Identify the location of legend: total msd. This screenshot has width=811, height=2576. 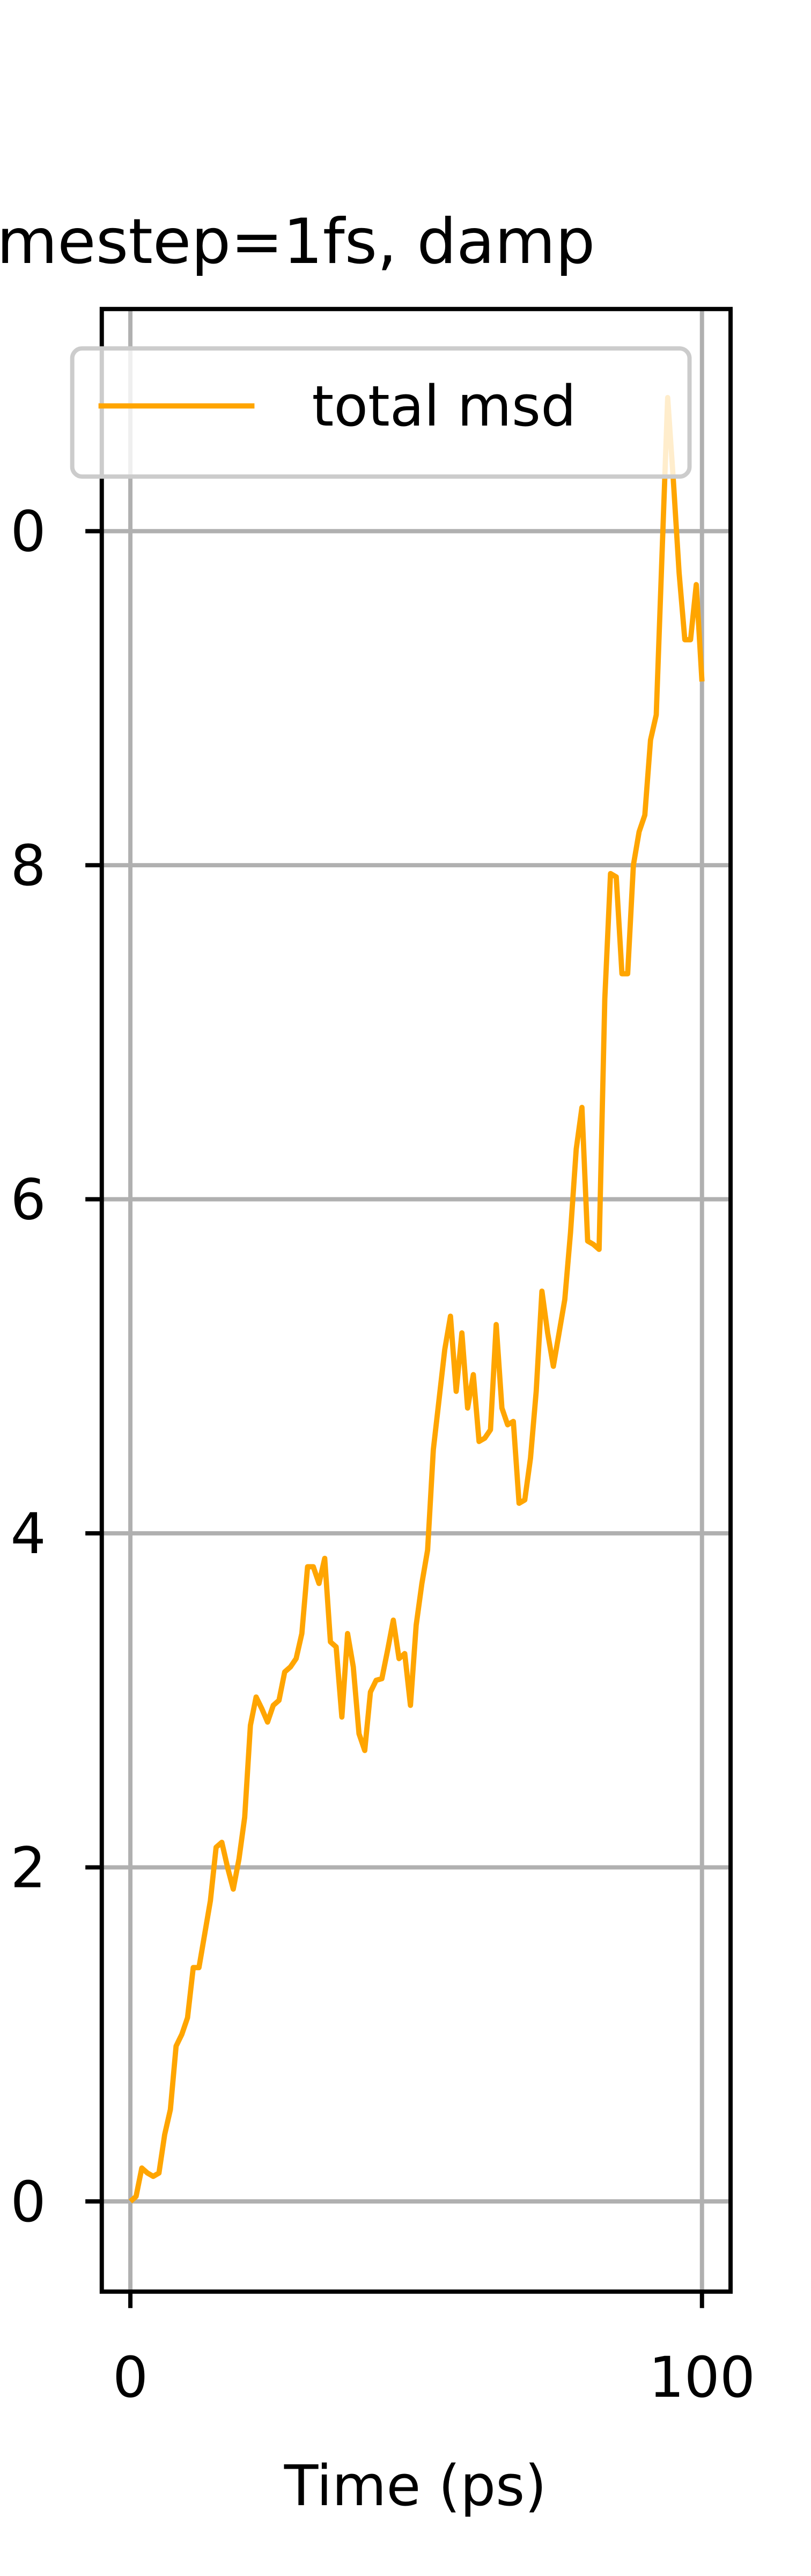
(381, 412).